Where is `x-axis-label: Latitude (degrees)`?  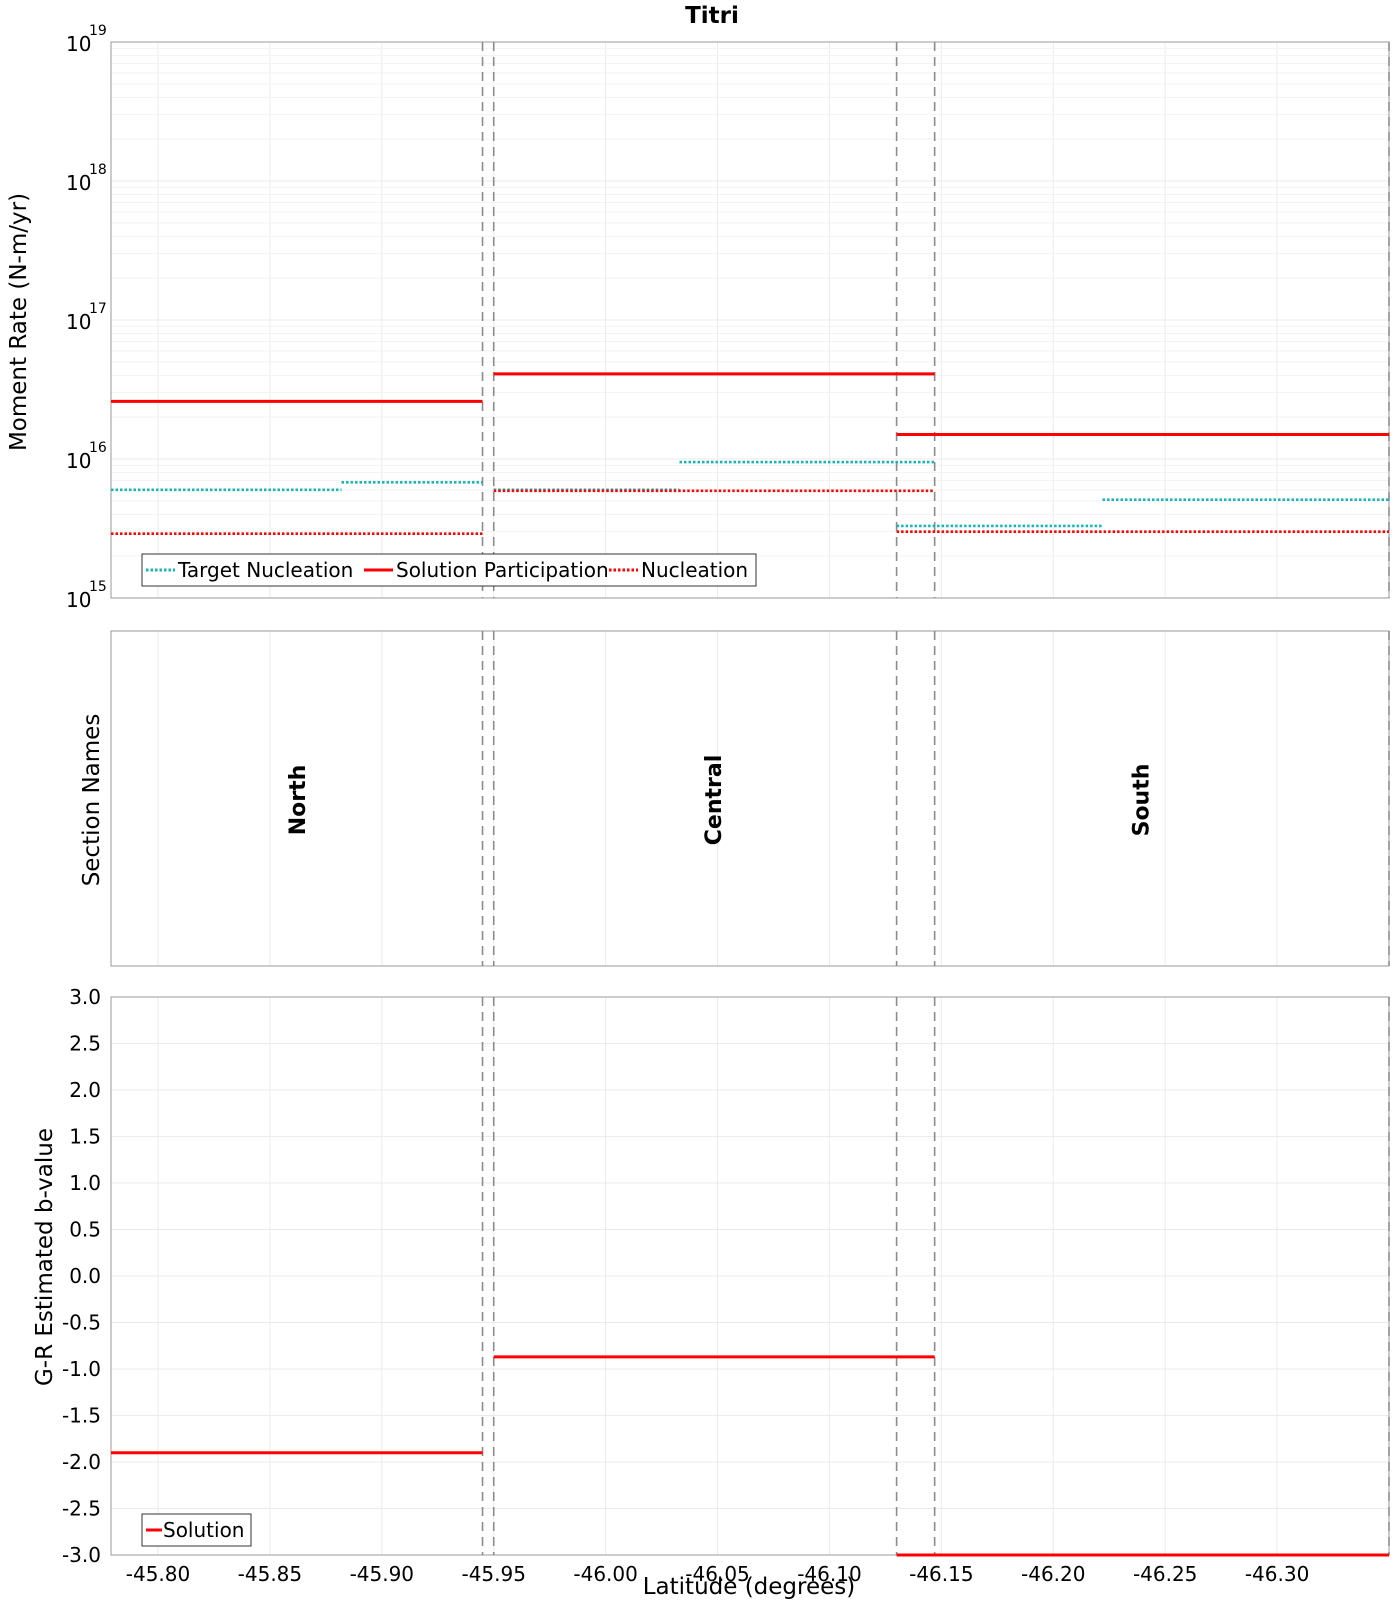
x-axis-label: Latitude (degrees) is located at coordinates (749, 1587).